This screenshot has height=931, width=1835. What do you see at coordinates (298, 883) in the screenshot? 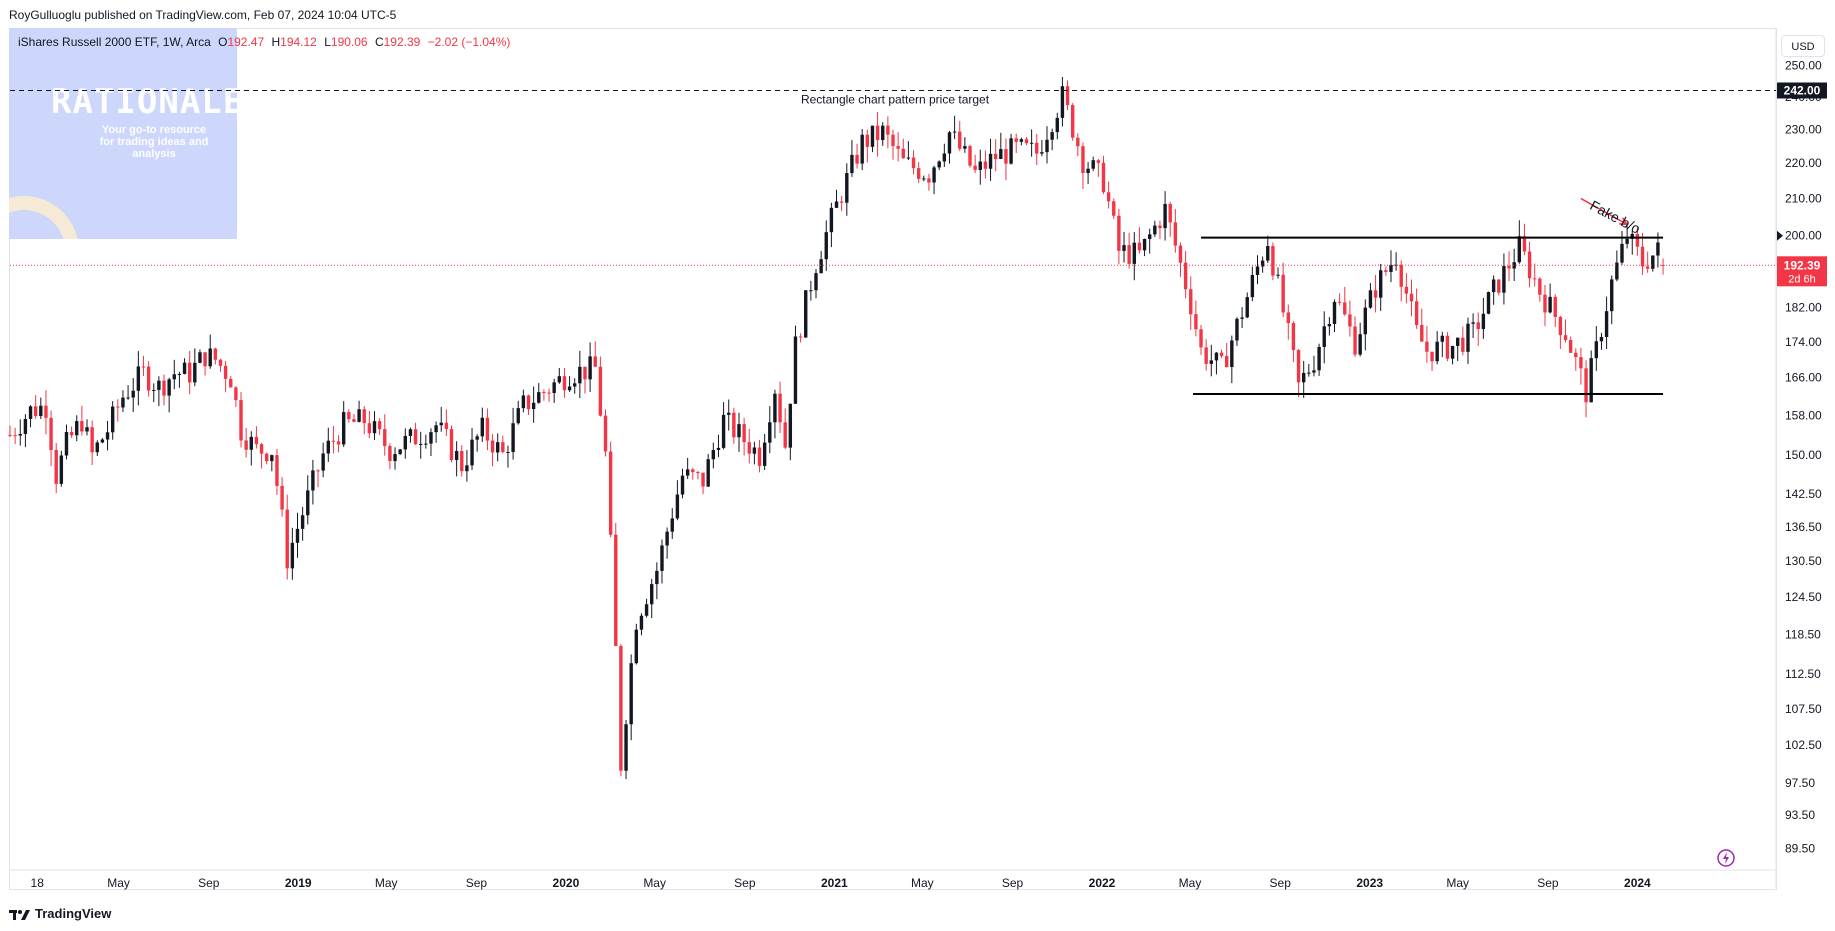
I see `x-tick-label: 2019` at bounding box center [298, 883].